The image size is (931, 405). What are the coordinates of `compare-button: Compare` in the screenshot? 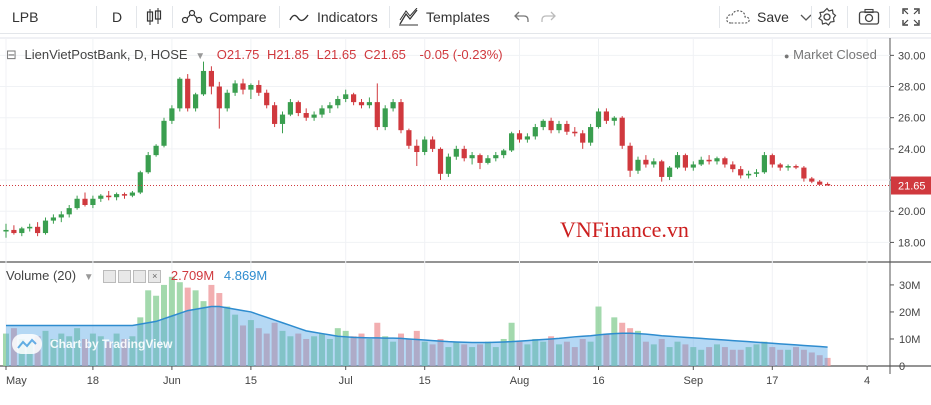 It's located at (224, 17).